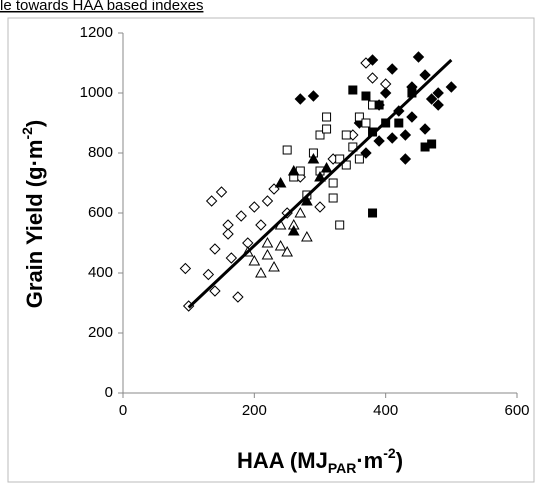 The height and width of the screenshot is (486, 538). What do you see at coordinates (123, 410) in the screenshot?
I see `x-tick-label: 0` at bounding box center [123, 410].